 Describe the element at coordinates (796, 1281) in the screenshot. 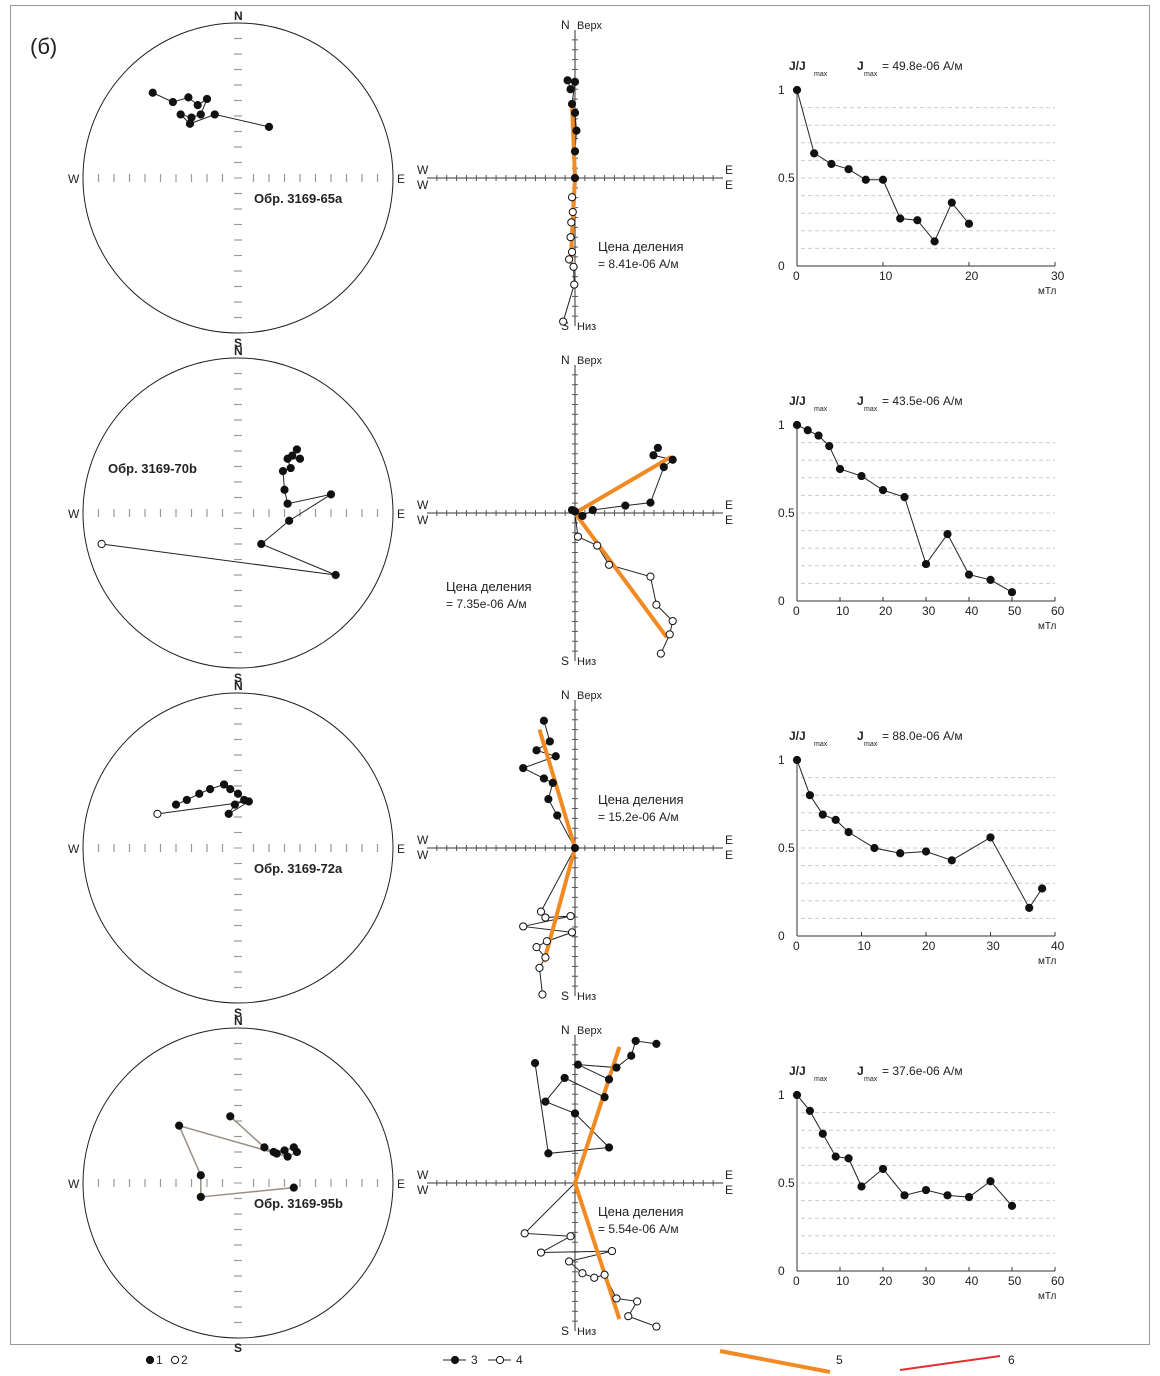

I see `decay-x-tick-label: 0` at that location.